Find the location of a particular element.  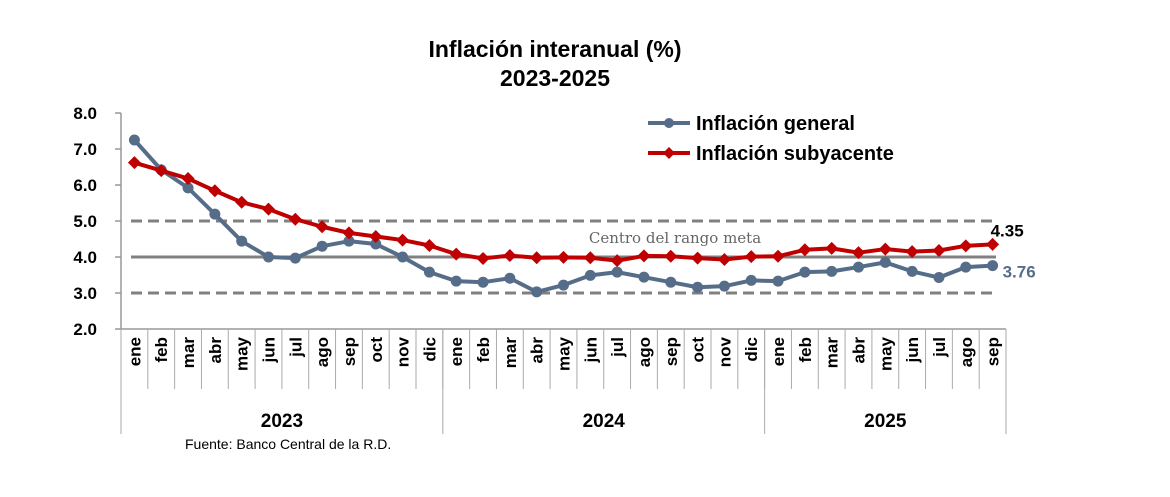

y-tick-label: 6.0 is located at coordinates (85, 185).